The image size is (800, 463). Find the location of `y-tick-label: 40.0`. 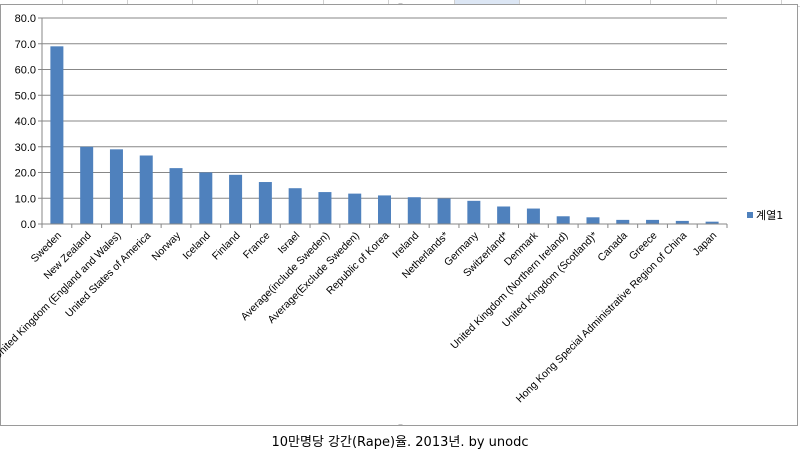

y-tick-label: 40.0 is located at coordinates (25, 122).